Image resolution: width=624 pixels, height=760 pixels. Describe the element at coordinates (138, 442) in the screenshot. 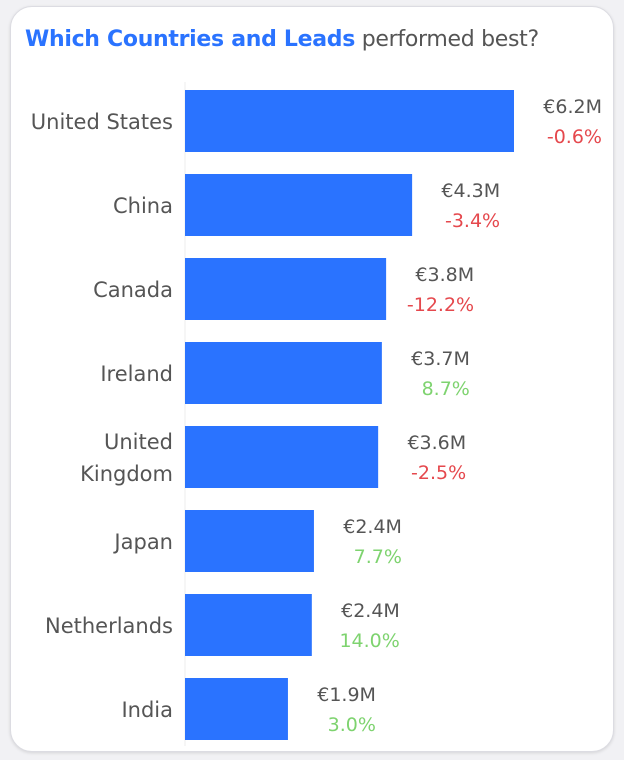

I see `category-label: United` at that location.